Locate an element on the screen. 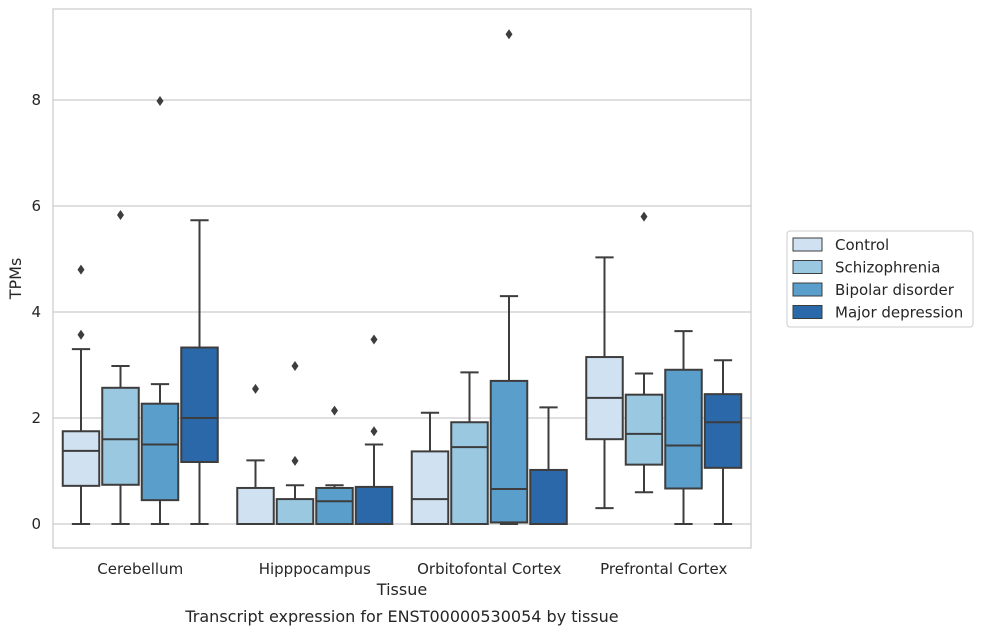 This screenshot has height=634, width=983. legend-frame is located at coordinates (880, 279).